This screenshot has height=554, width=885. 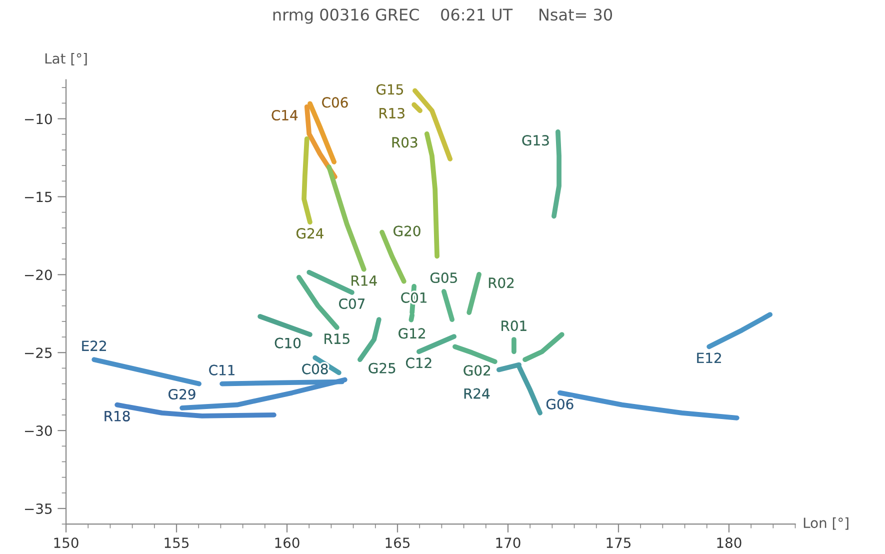 What do you see at coordinates (419, 363) in the screenshot?
I see `series-label: C12` at bounding box center [419, 363].